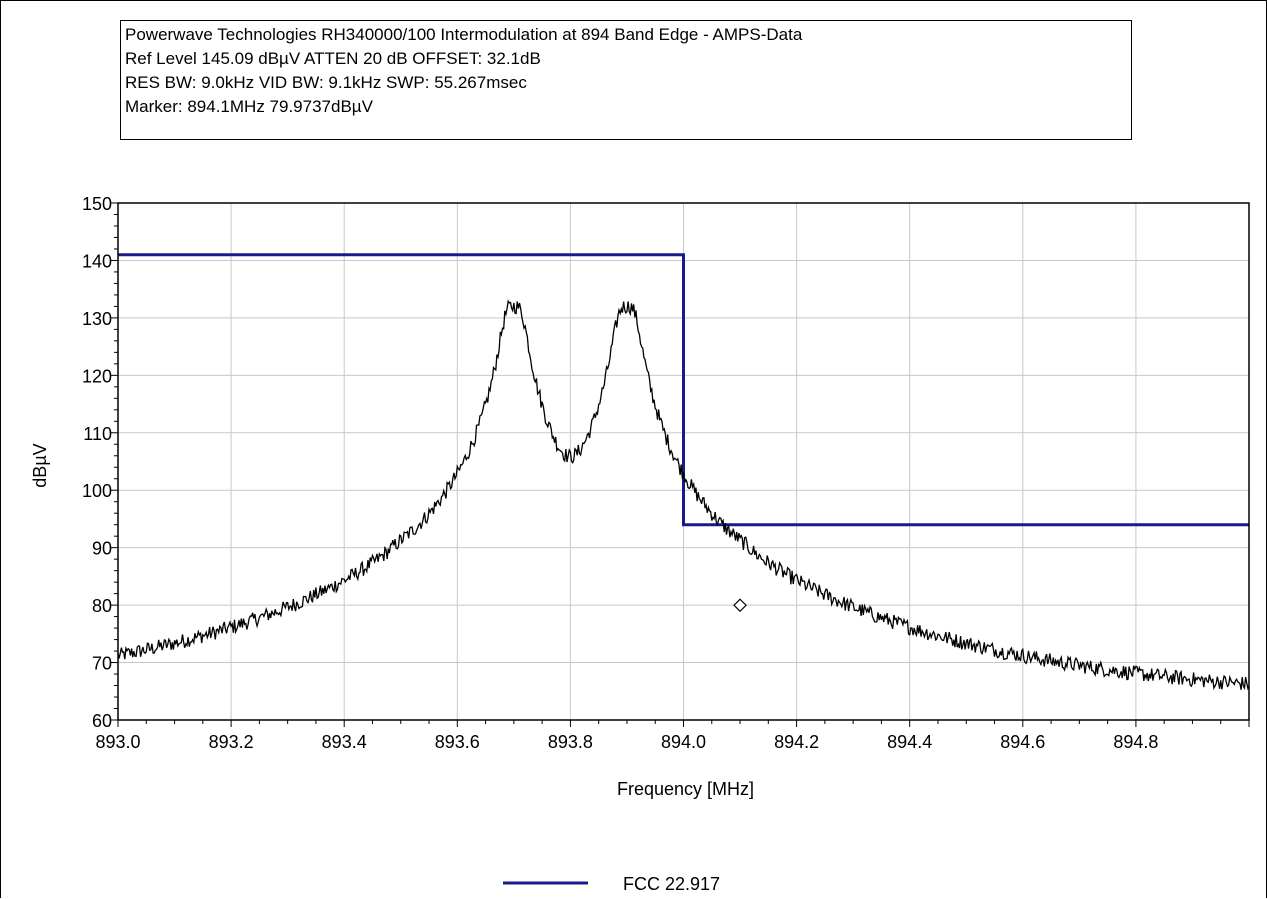 The width and height of the screenshot is (1267, 899). What do you see at coordinates (97, 462) in the screenshot?
I see `y-tick-labels: 60 70 80 90 100 110 120 130 140 150` at bounding box center [97, 462].